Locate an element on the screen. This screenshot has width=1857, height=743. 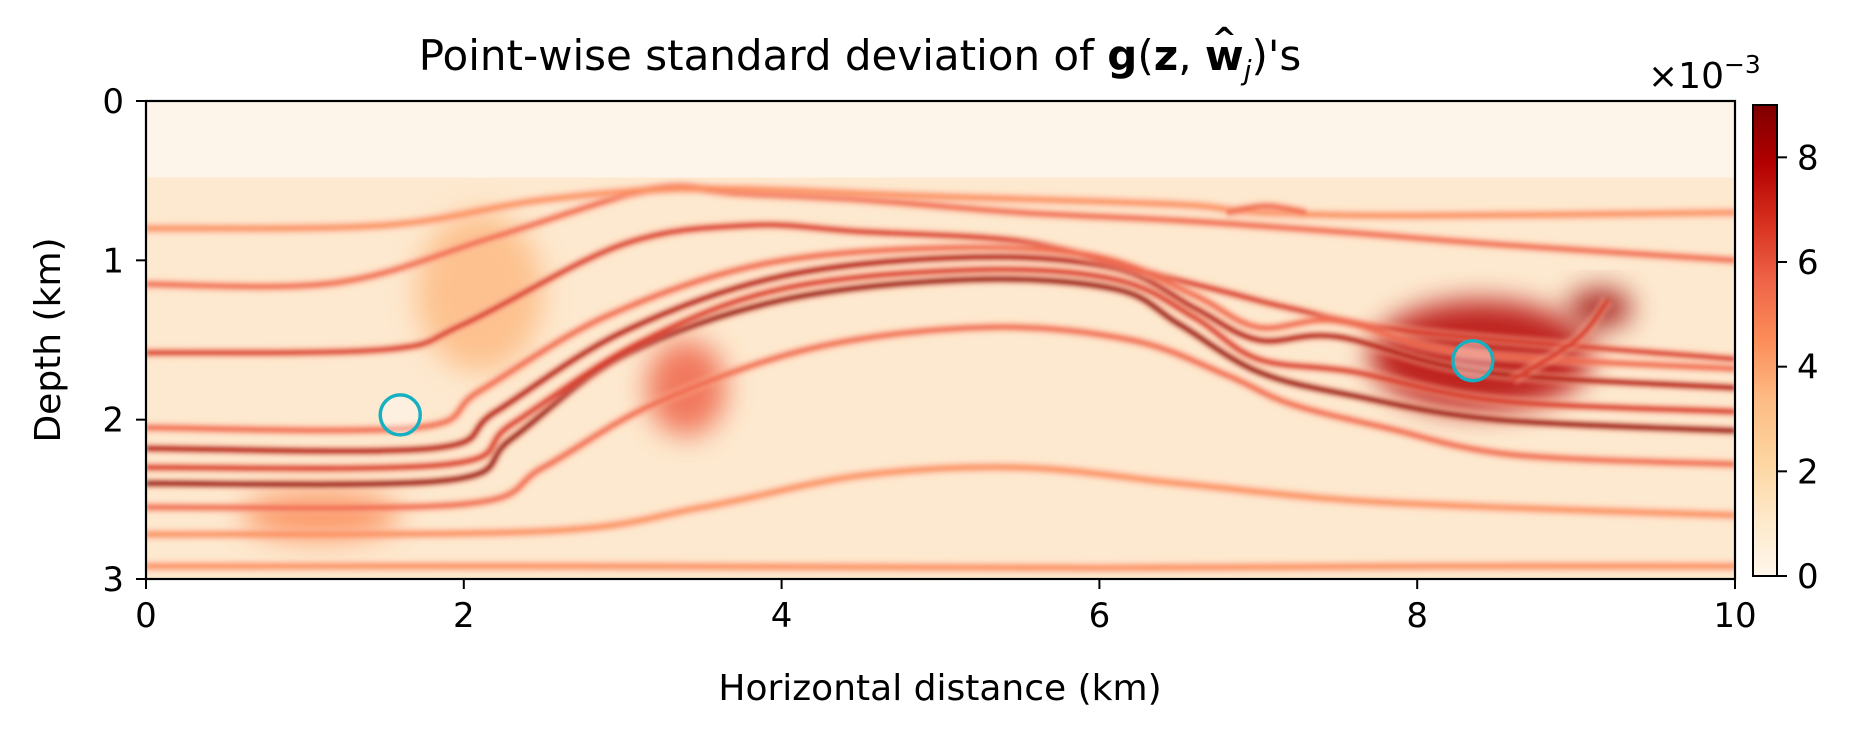
colorbar-tick-label: 6 is located at coordinates (1808, 263).